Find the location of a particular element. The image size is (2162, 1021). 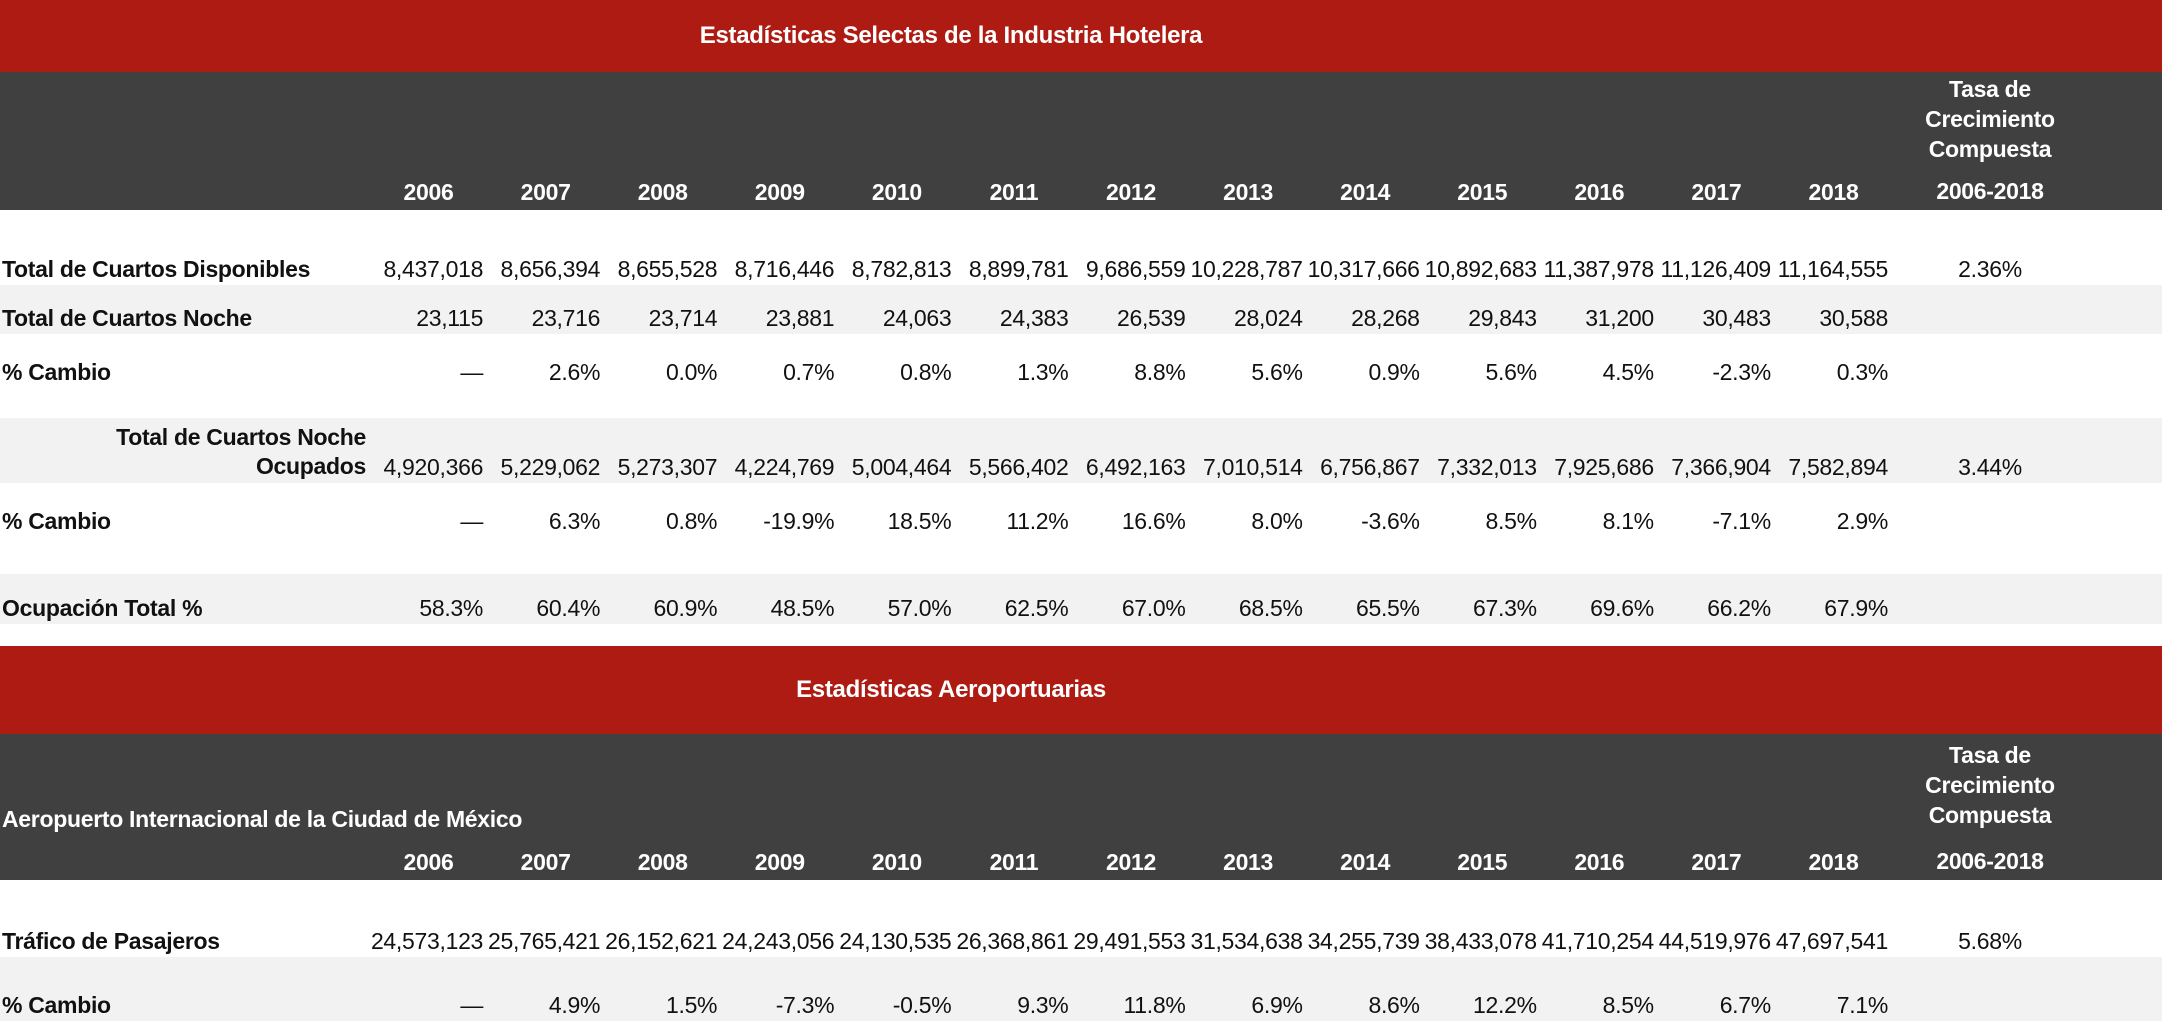

row-label: Tráfico de Pasajeros is located at coordinates (111, 941).